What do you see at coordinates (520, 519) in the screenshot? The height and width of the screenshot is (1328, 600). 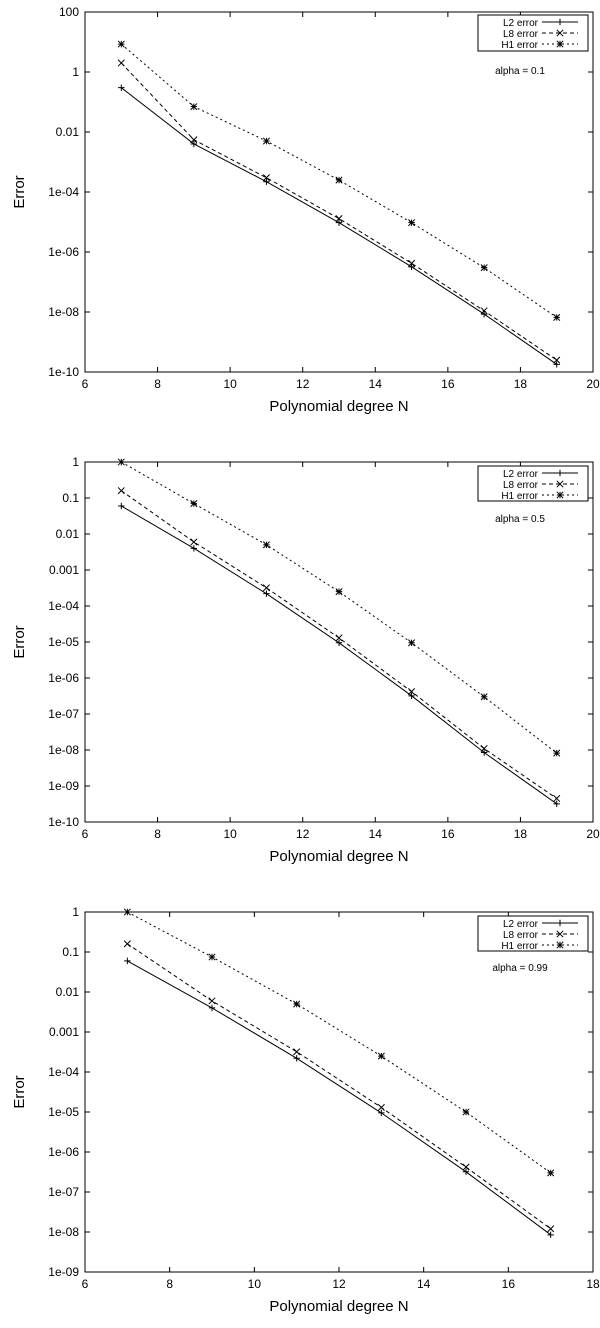 I see `alpha-annotation: alpha = 0.5` at bounding box center [520, 519].